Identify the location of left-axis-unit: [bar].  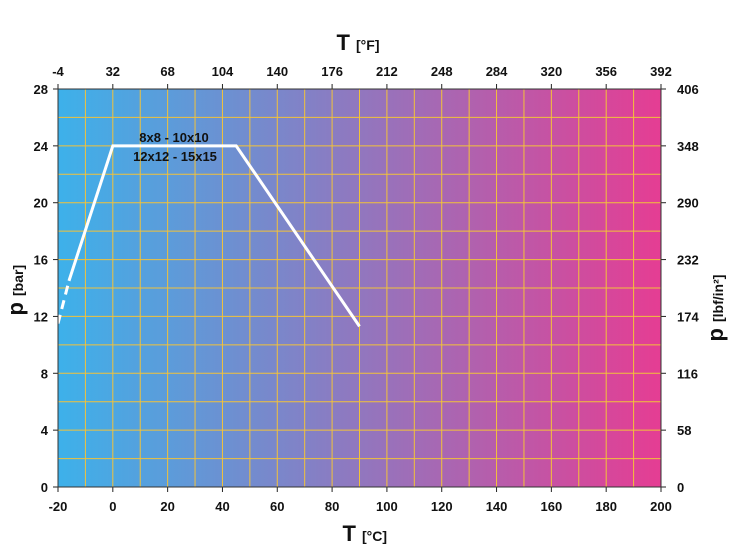
(18, 280).